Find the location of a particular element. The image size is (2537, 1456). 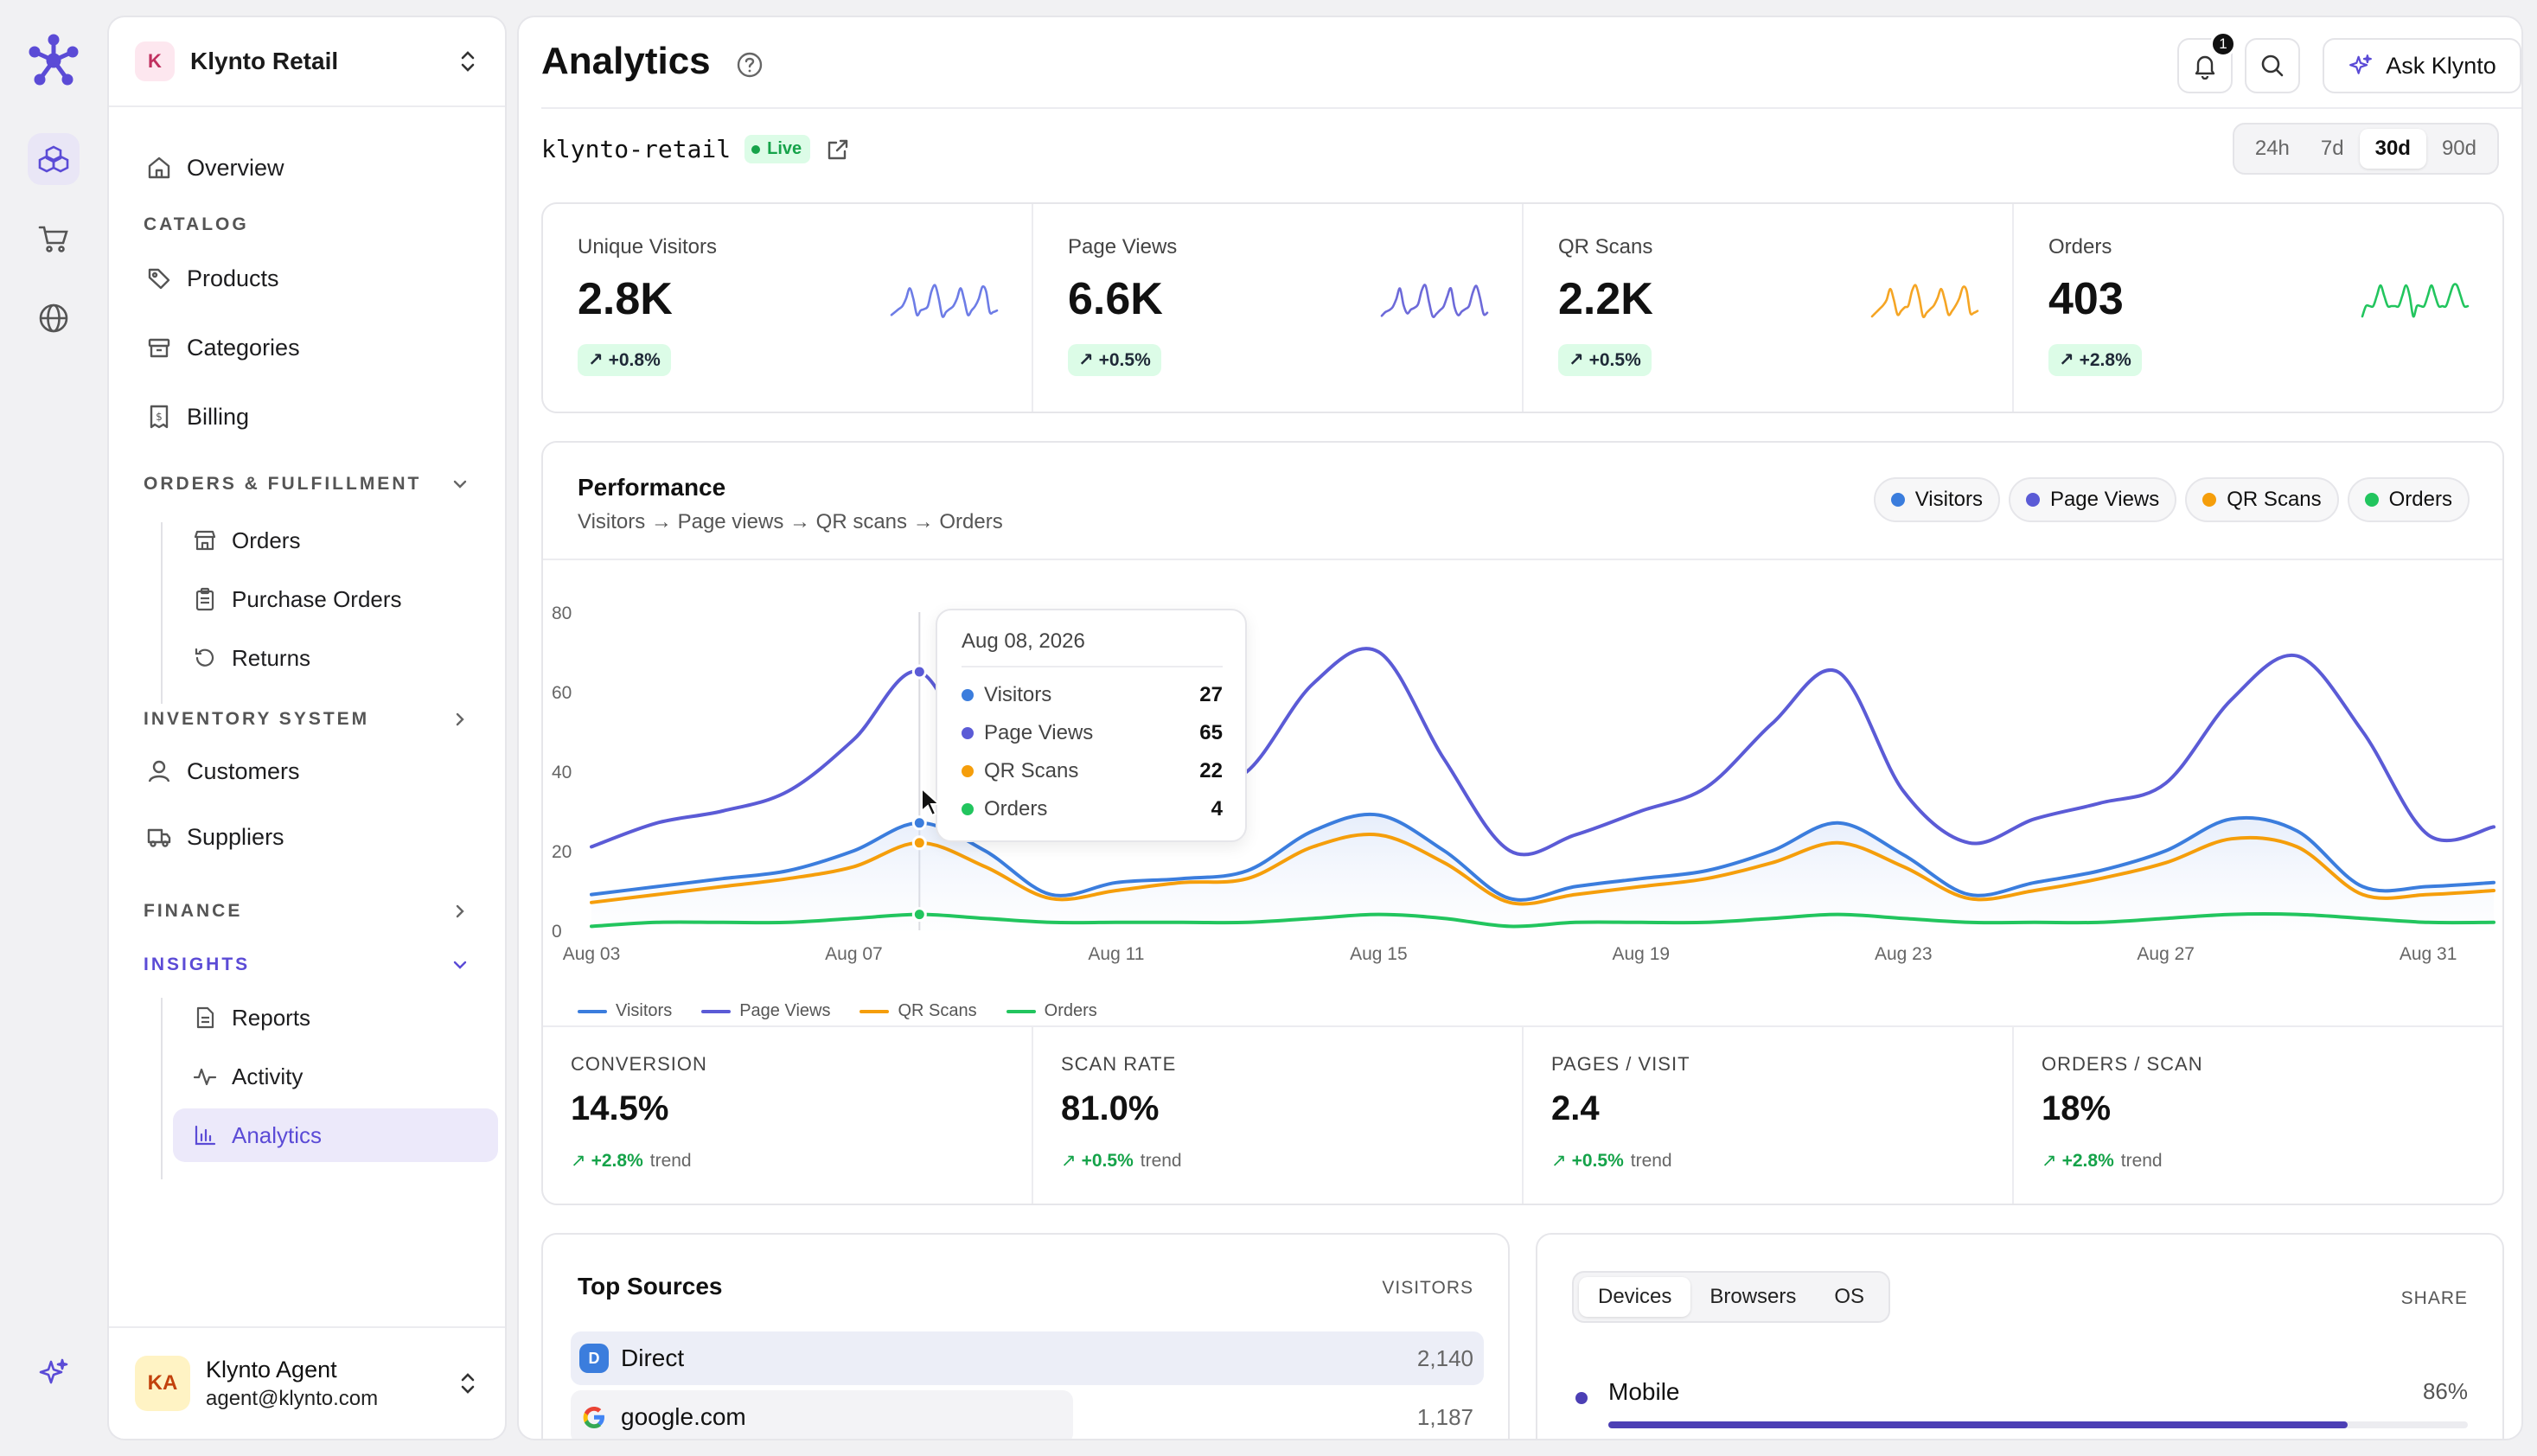

share-column-header: SHARE is located at coordinates (2434, 1298).